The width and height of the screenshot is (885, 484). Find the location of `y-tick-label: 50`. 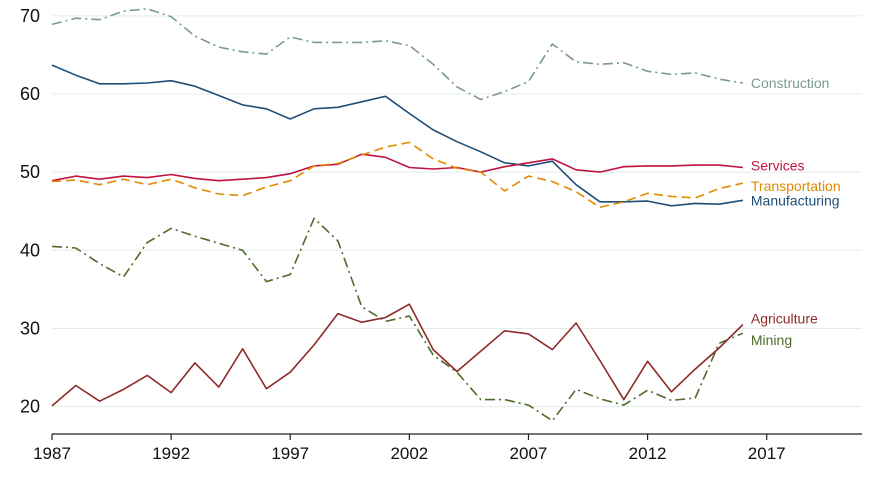

y-tick-label: 50 is located at coordinates (30, 172).